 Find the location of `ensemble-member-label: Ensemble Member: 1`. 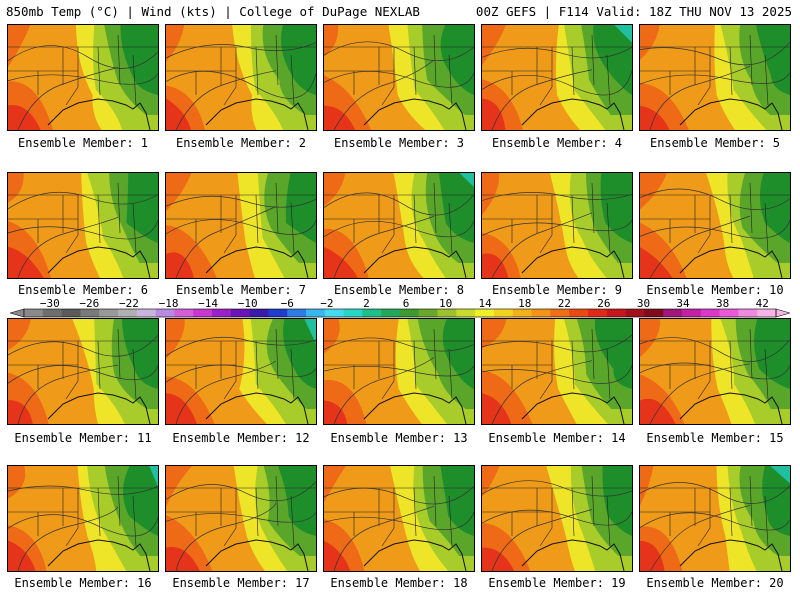

ensemble-member-label: Ensemble Member: 1 is located at coordinates (83, 143).